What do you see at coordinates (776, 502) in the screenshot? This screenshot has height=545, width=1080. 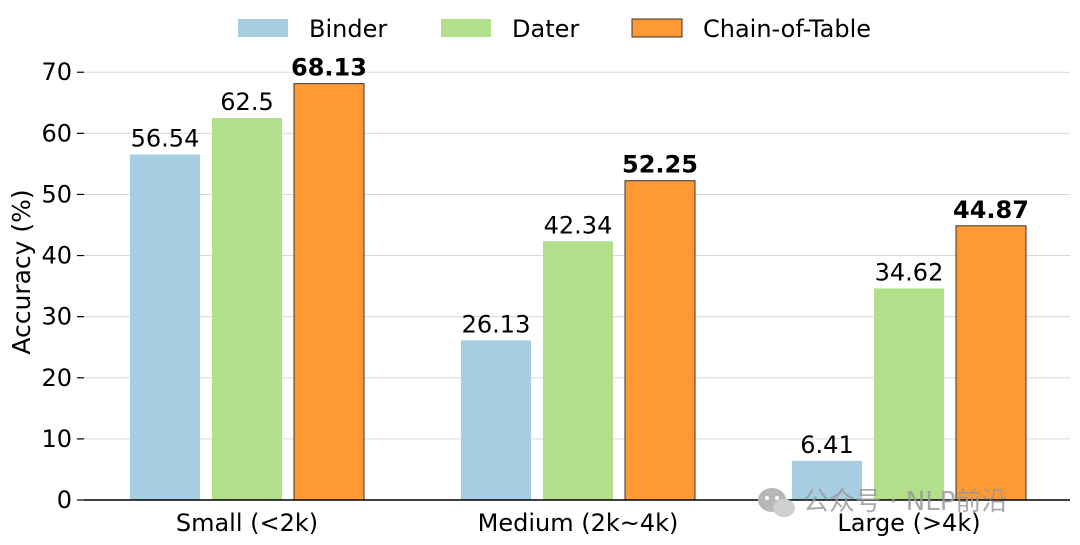 I see `wechat-icon` at bounding box center [776, 502].